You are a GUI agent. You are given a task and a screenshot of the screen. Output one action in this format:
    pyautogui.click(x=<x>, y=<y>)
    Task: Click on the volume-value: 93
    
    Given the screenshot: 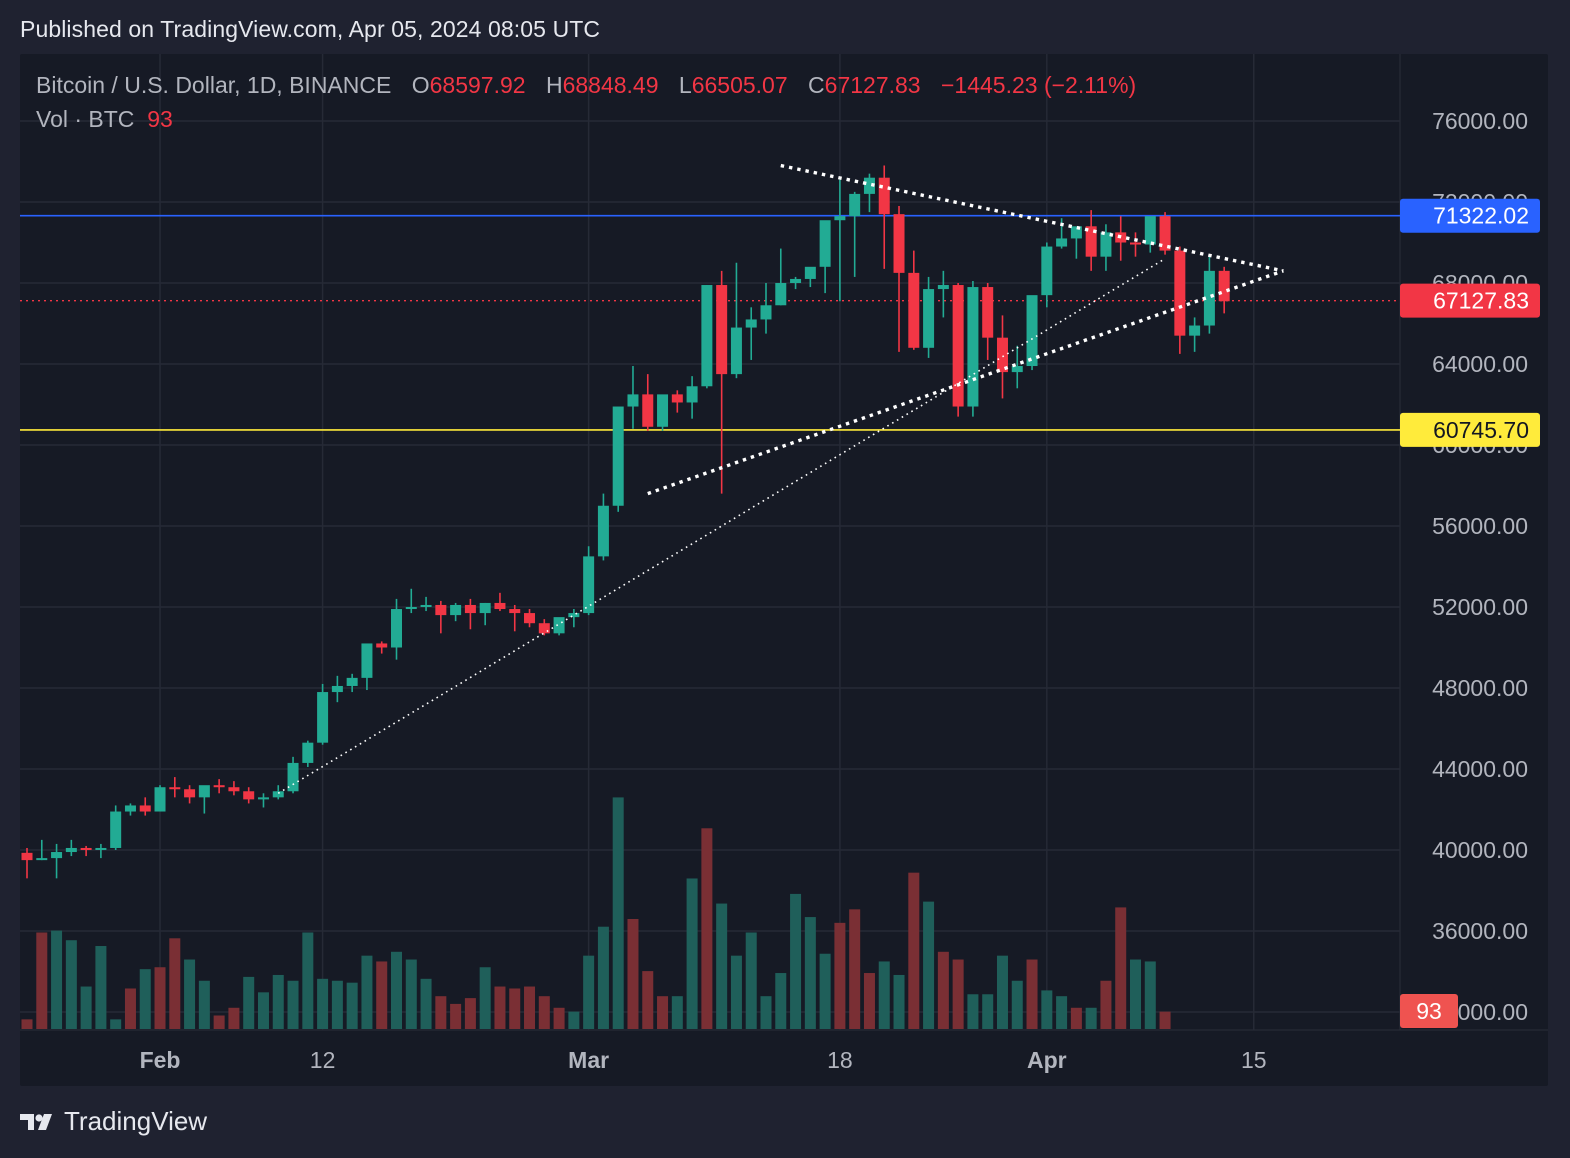 What is the action you would take?
    pyautogui.click(x=160, y=119)
    